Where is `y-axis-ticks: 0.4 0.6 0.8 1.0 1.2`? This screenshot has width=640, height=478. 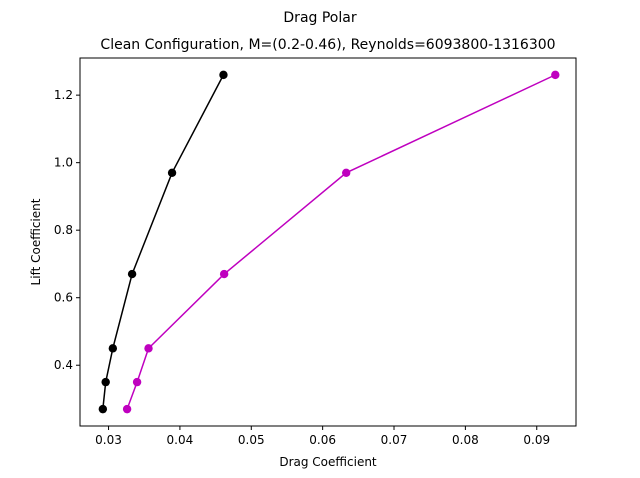
y-axis-ticks: 0.4 0.6 0.8 1.0 1.2 is located at coordinates (67, 230).